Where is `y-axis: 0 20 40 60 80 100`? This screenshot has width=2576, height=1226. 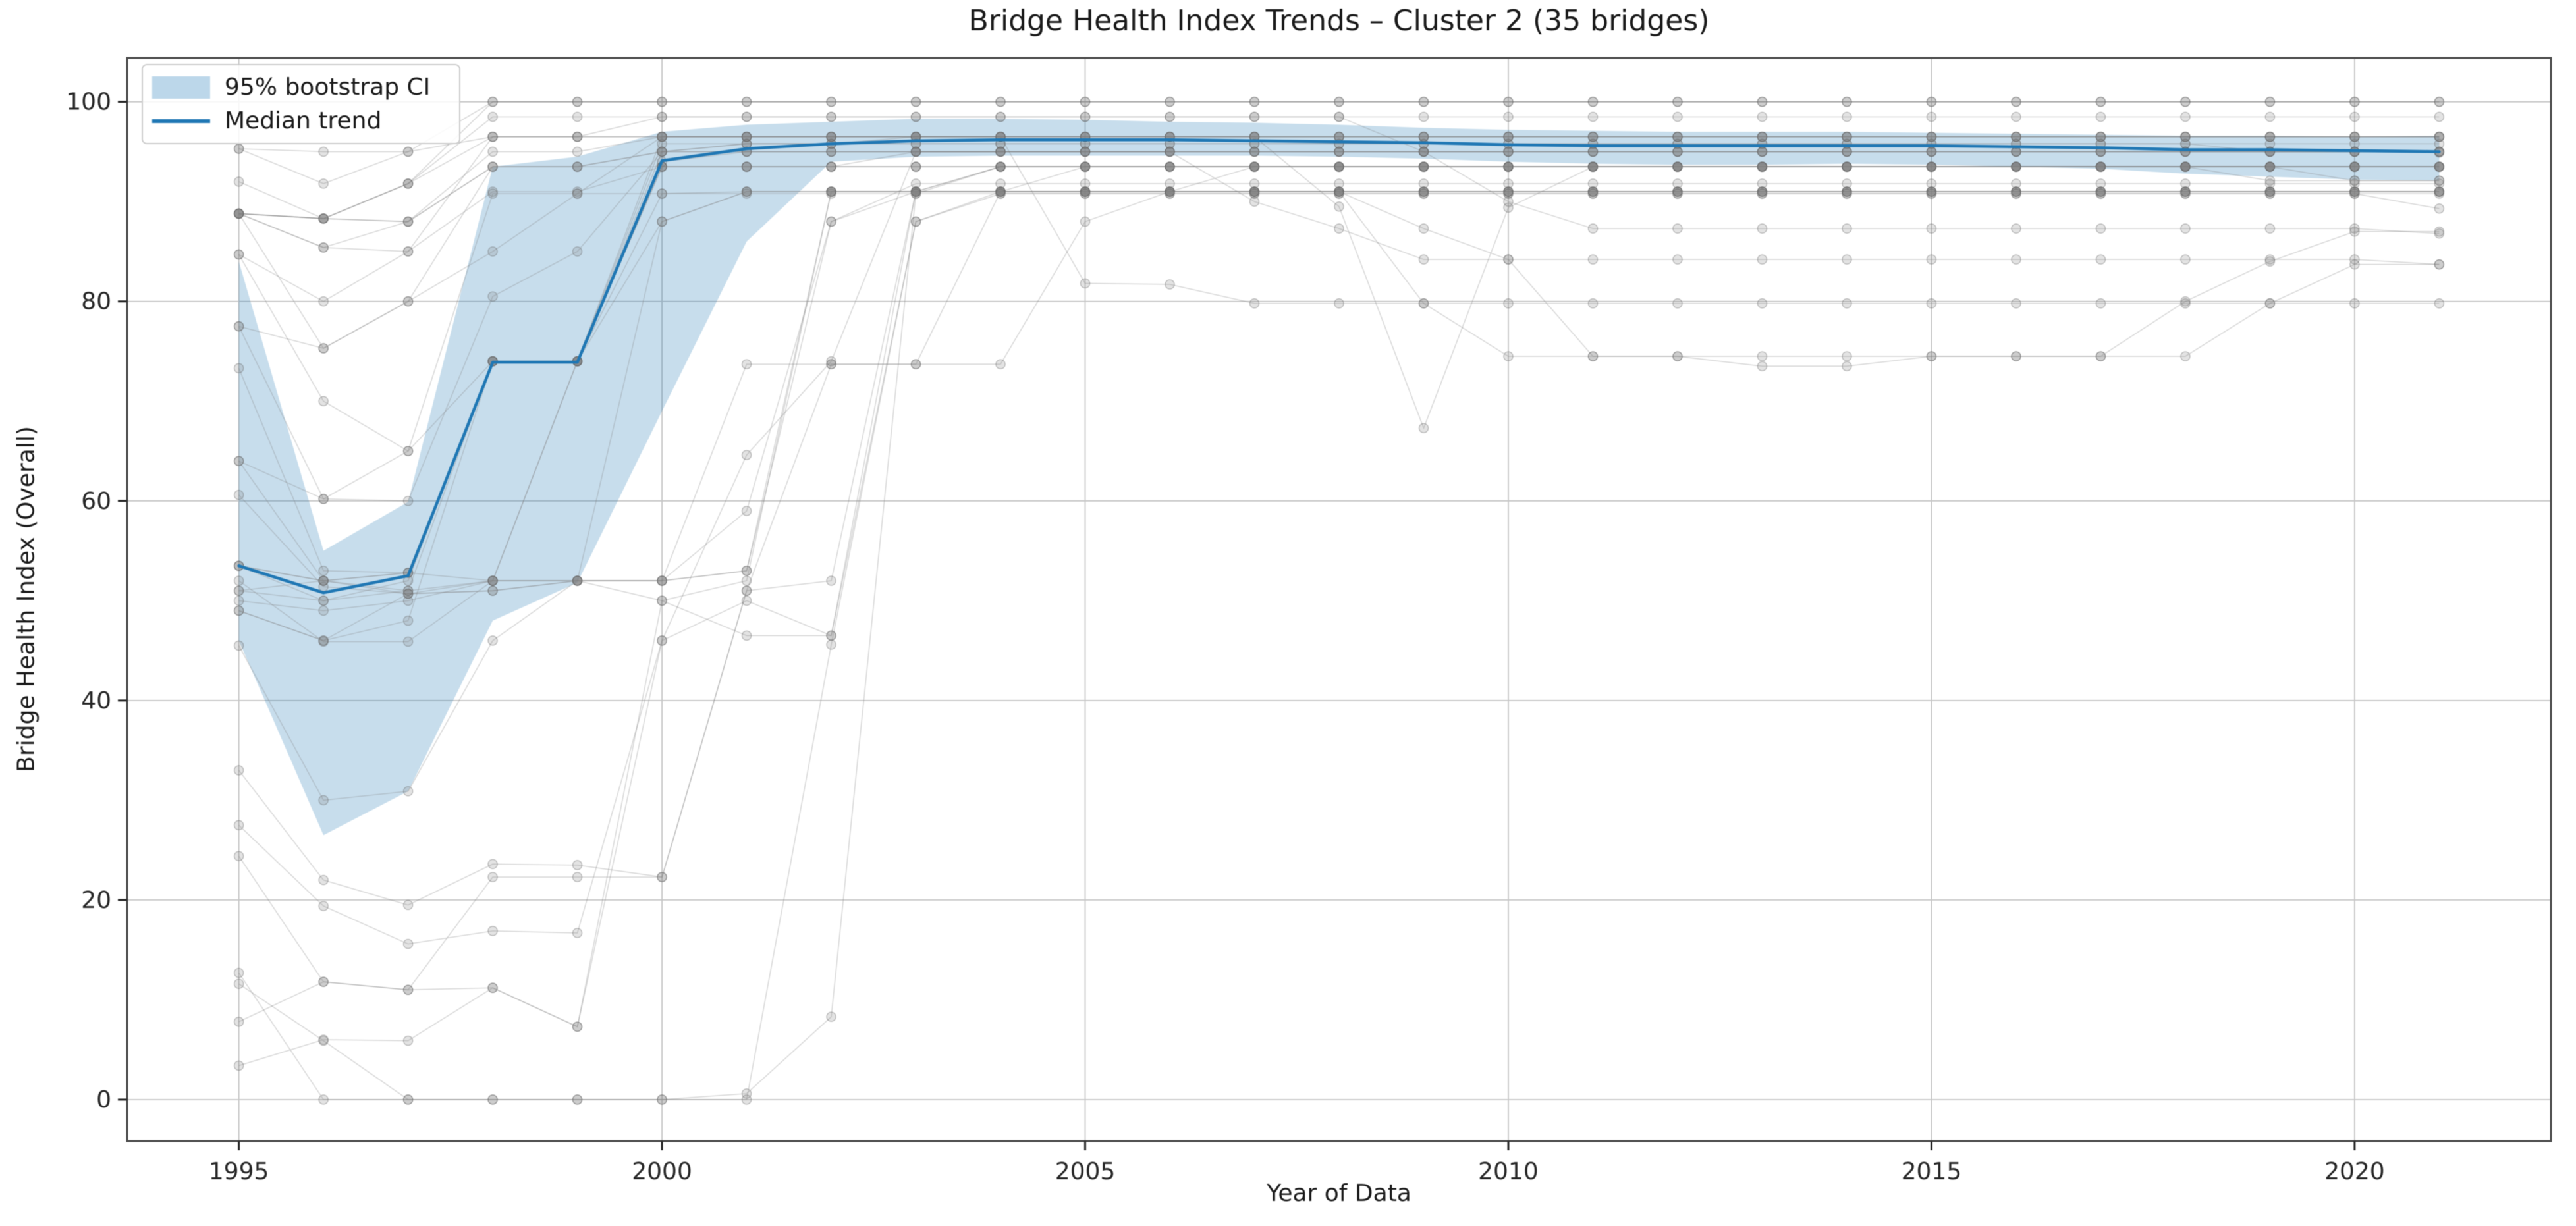 y-axis: 0 20 40 60 80 100 is located at coordinates (96, 601).